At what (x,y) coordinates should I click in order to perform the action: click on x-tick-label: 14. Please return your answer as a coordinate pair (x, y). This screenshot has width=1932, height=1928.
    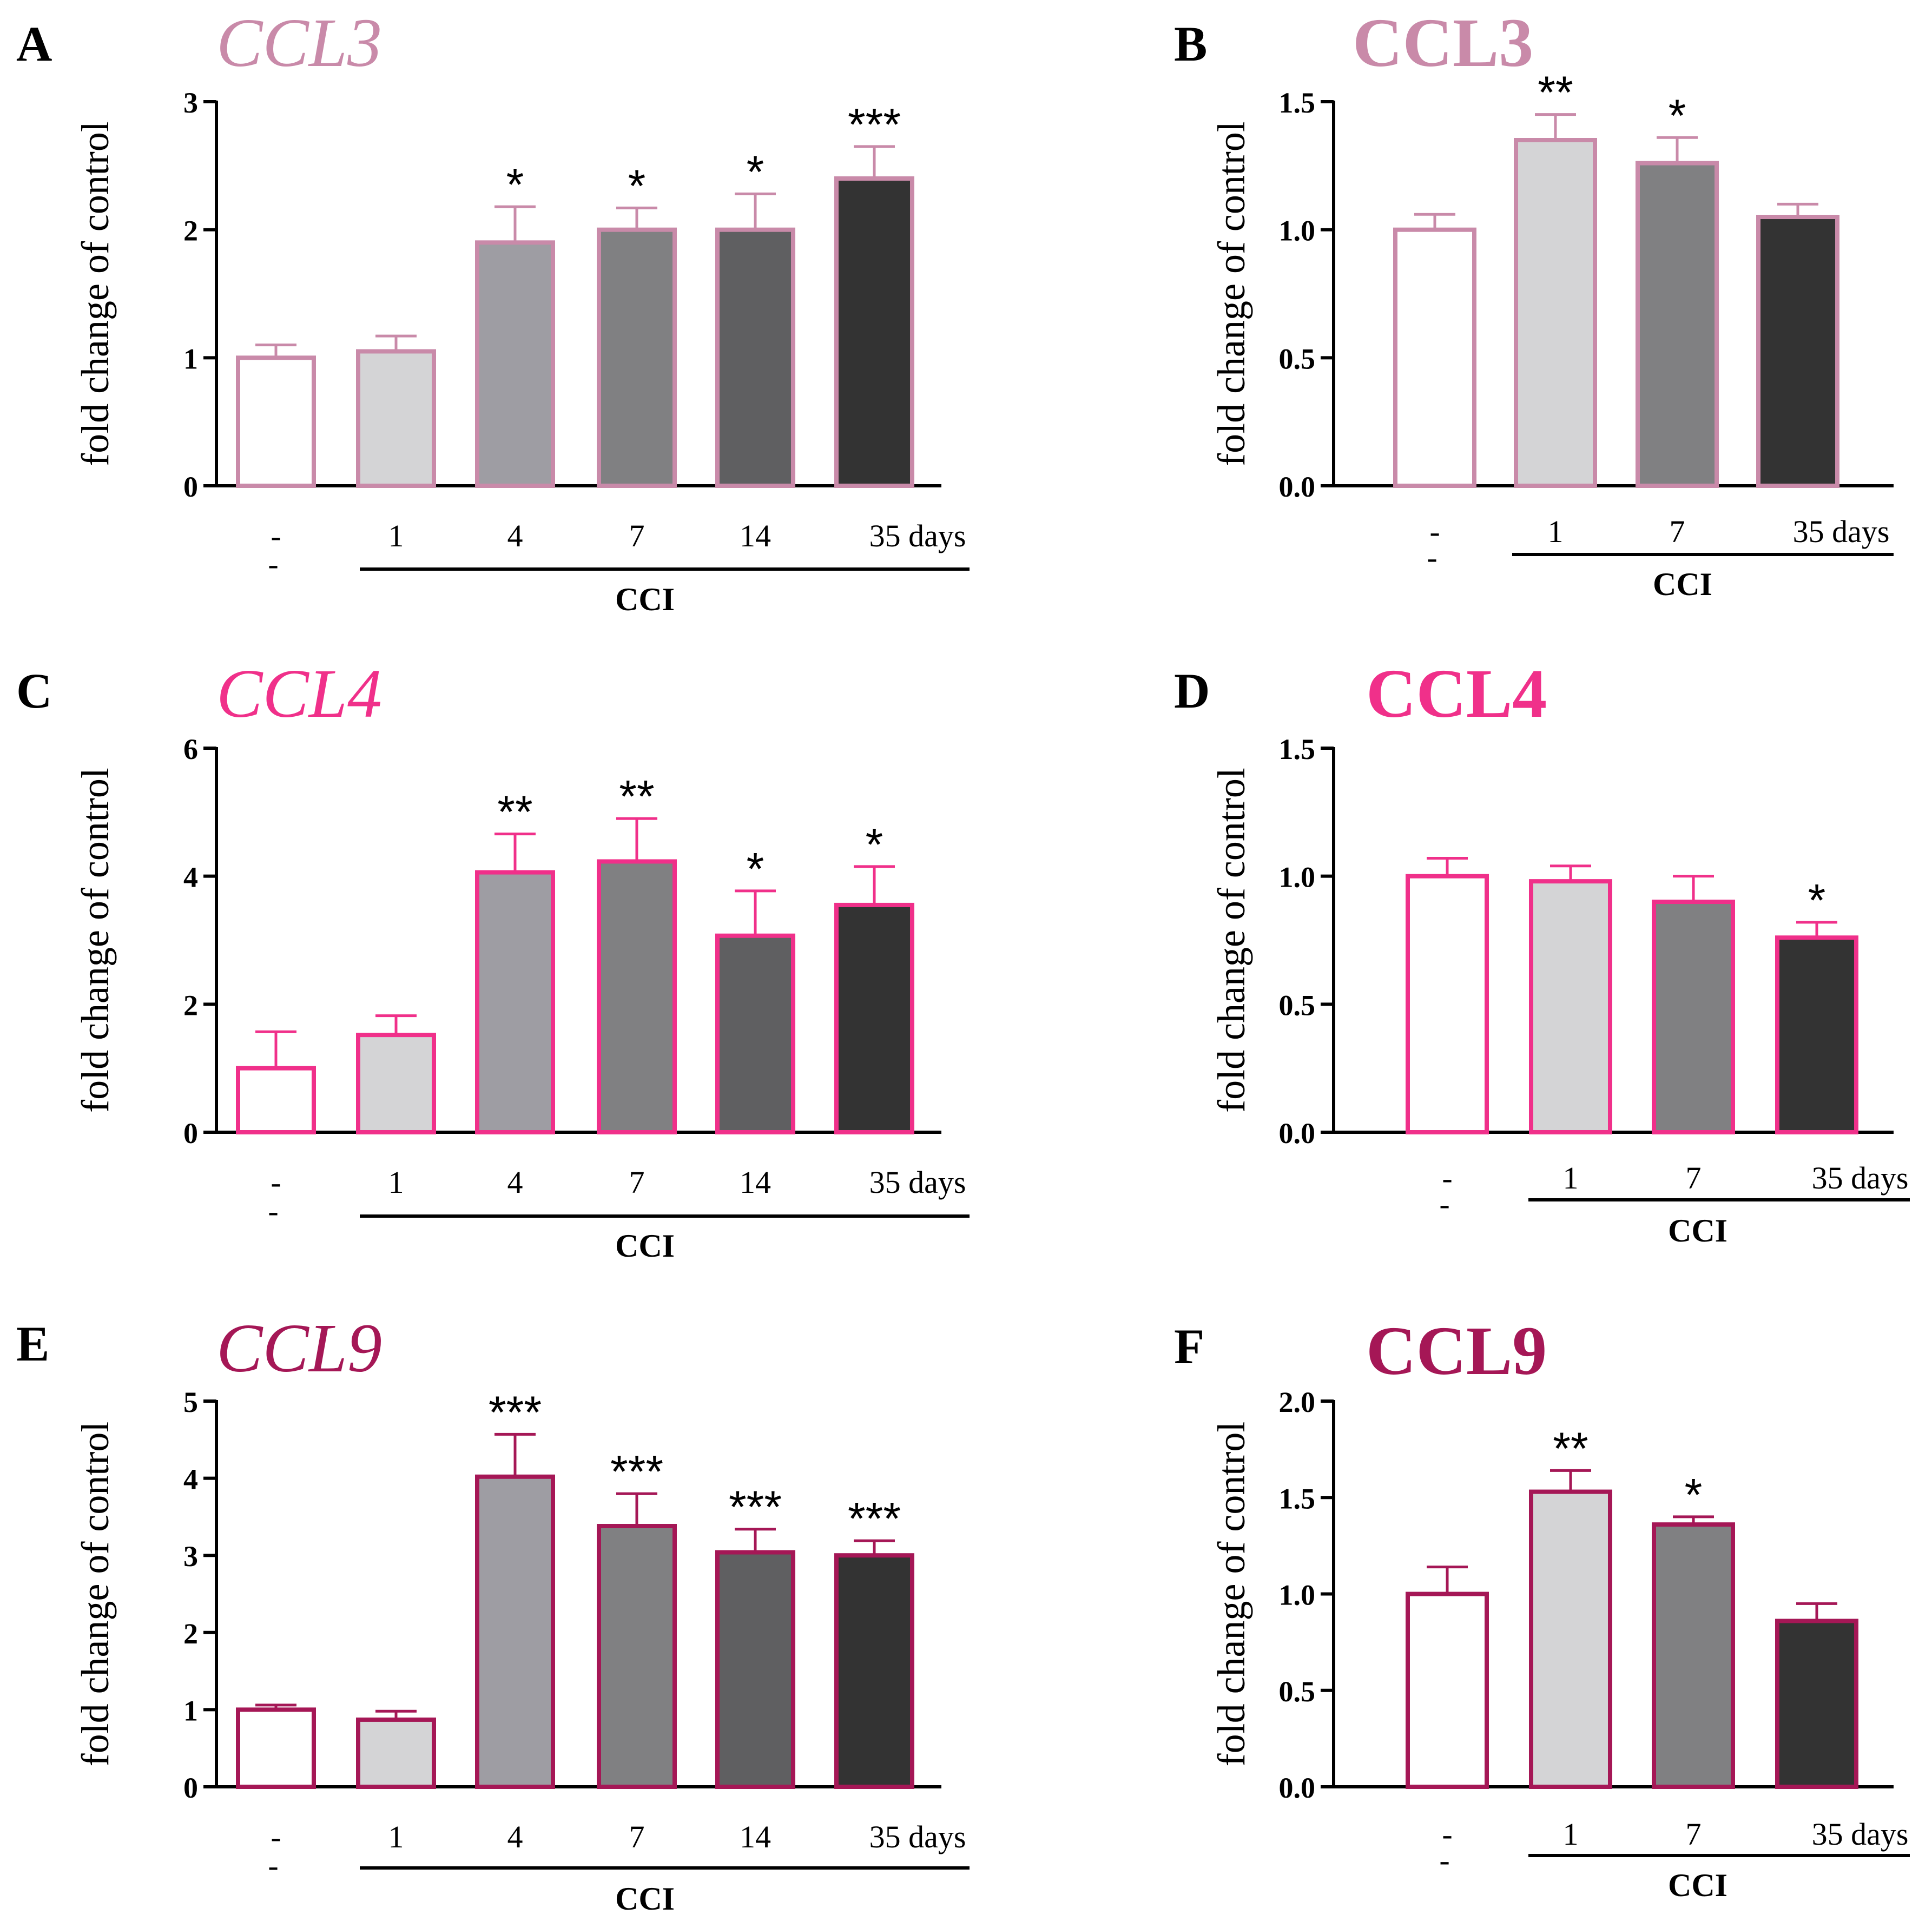
    Looking at the image, I should click on (755, 535).